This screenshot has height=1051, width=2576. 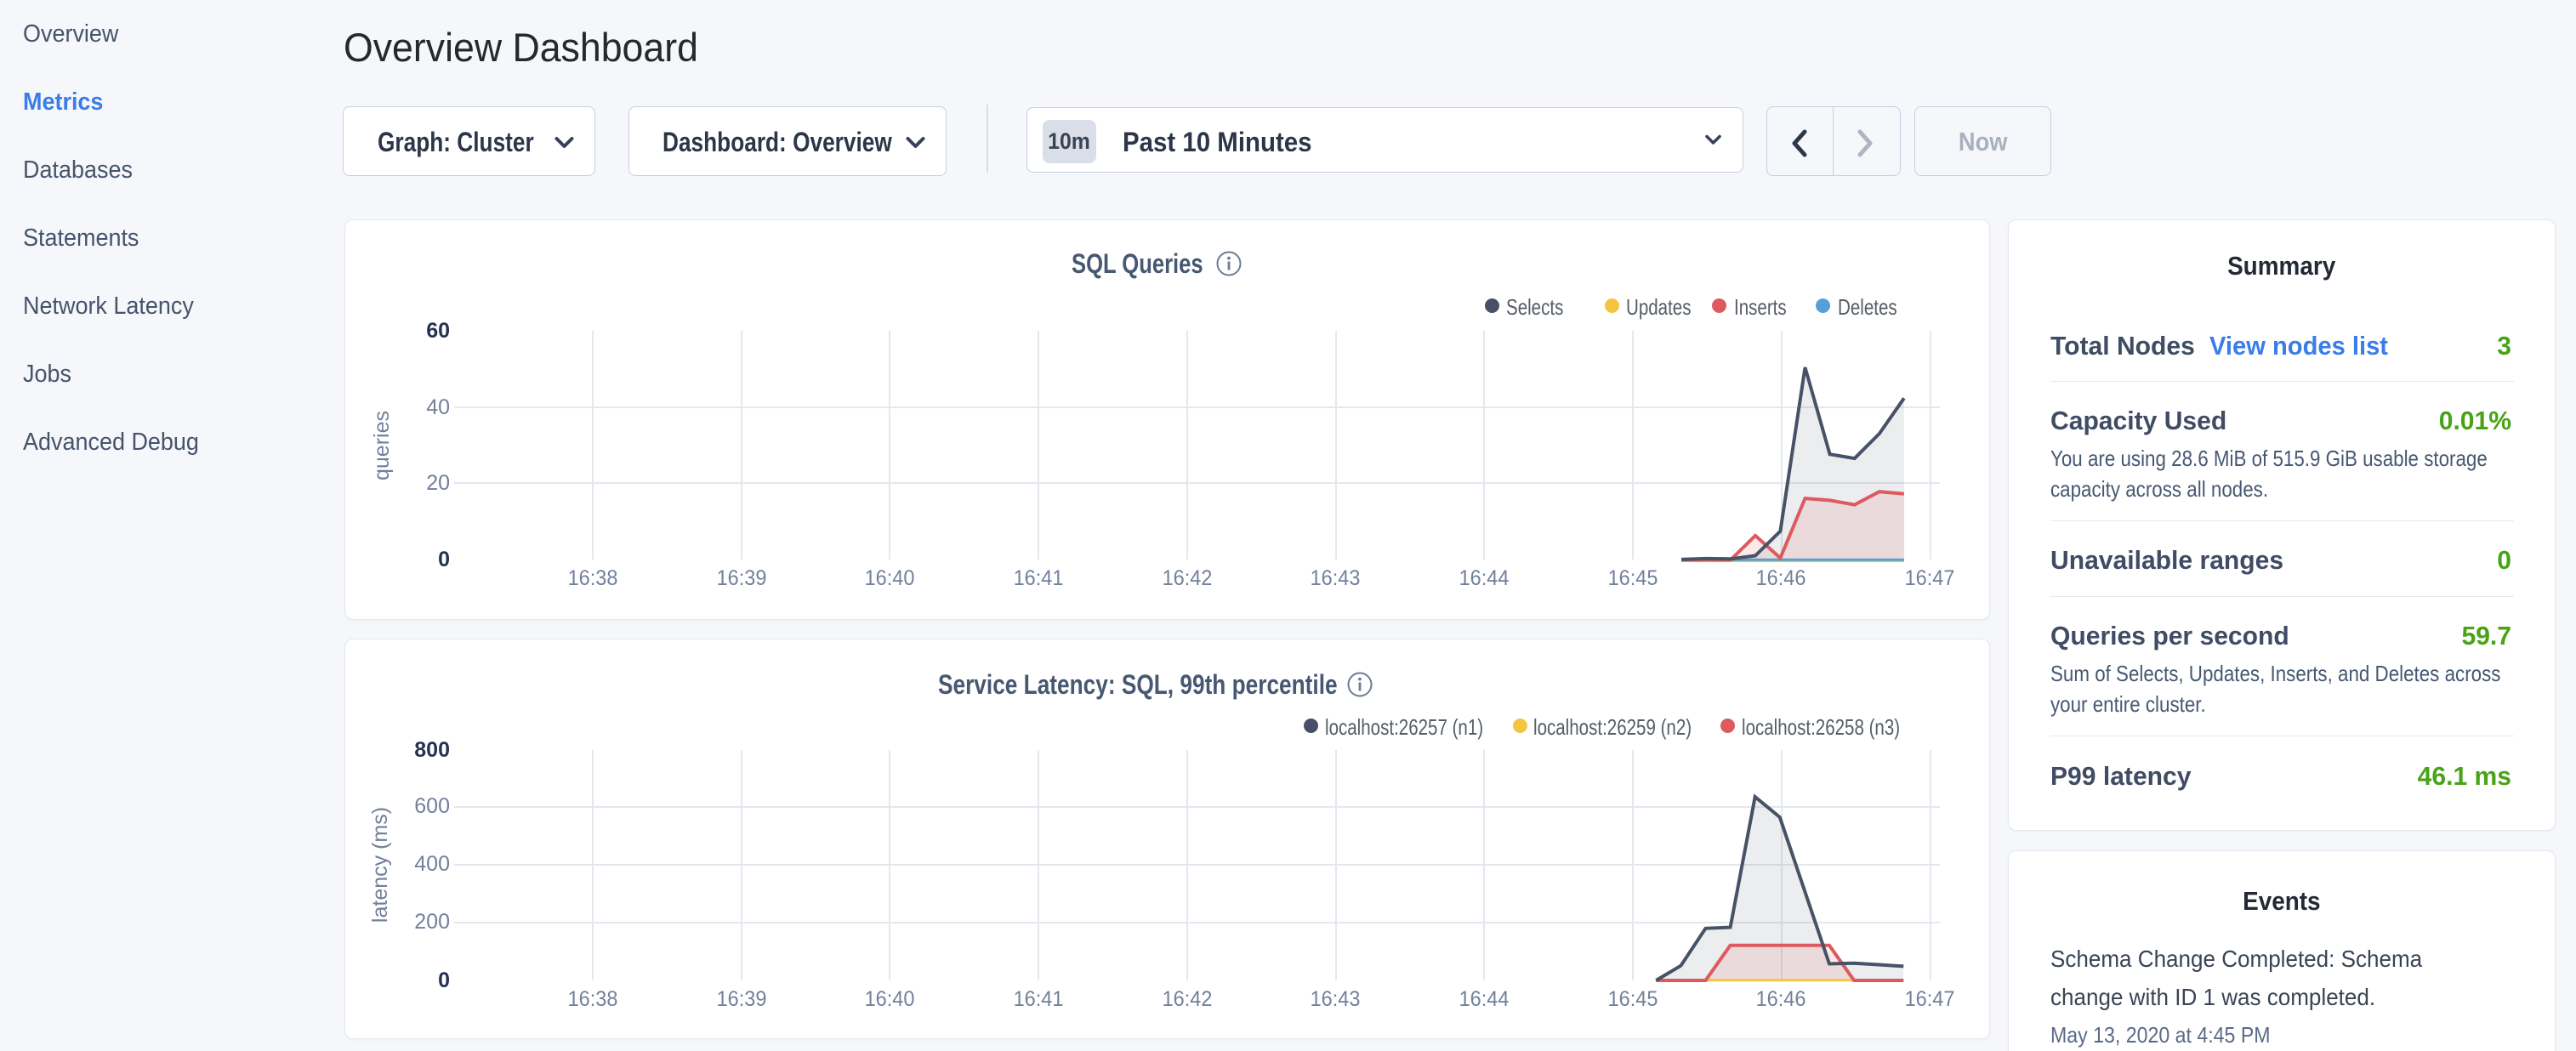 I want to click on svg-text: latency (ms), so click(x=380, y=865).